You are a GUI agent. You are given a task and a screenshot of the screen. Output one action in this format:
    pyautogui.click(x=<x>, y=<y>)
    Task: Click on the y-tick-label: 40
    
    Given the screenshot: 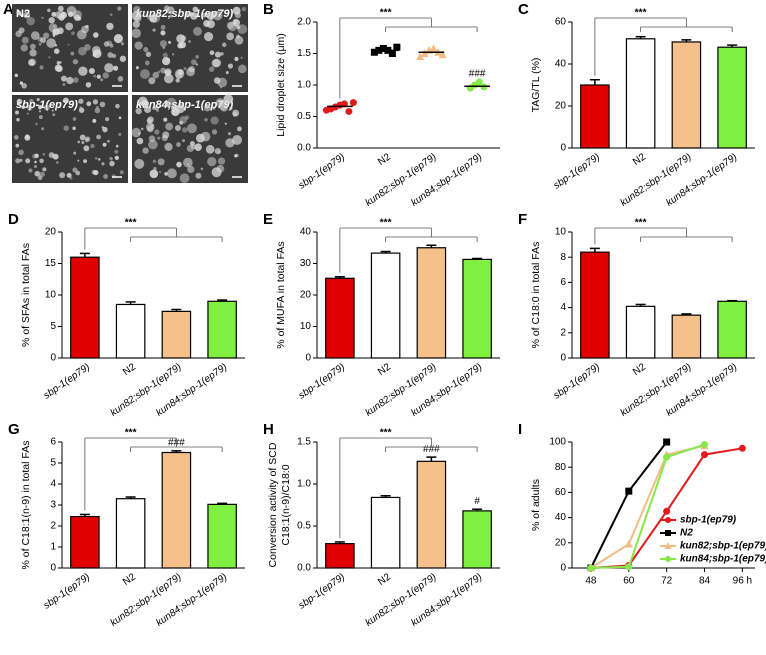 What is the action you would take?
    pyautogui.click(x=306, y=232)
    